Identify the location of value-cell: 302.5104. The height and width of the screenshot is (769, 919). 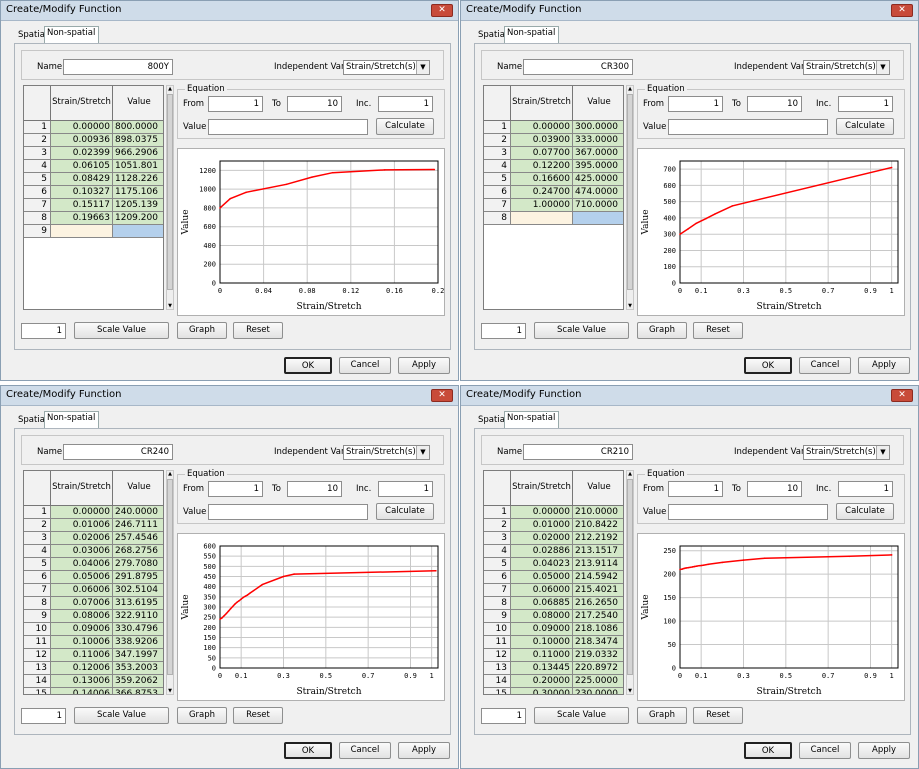
(138, 590).